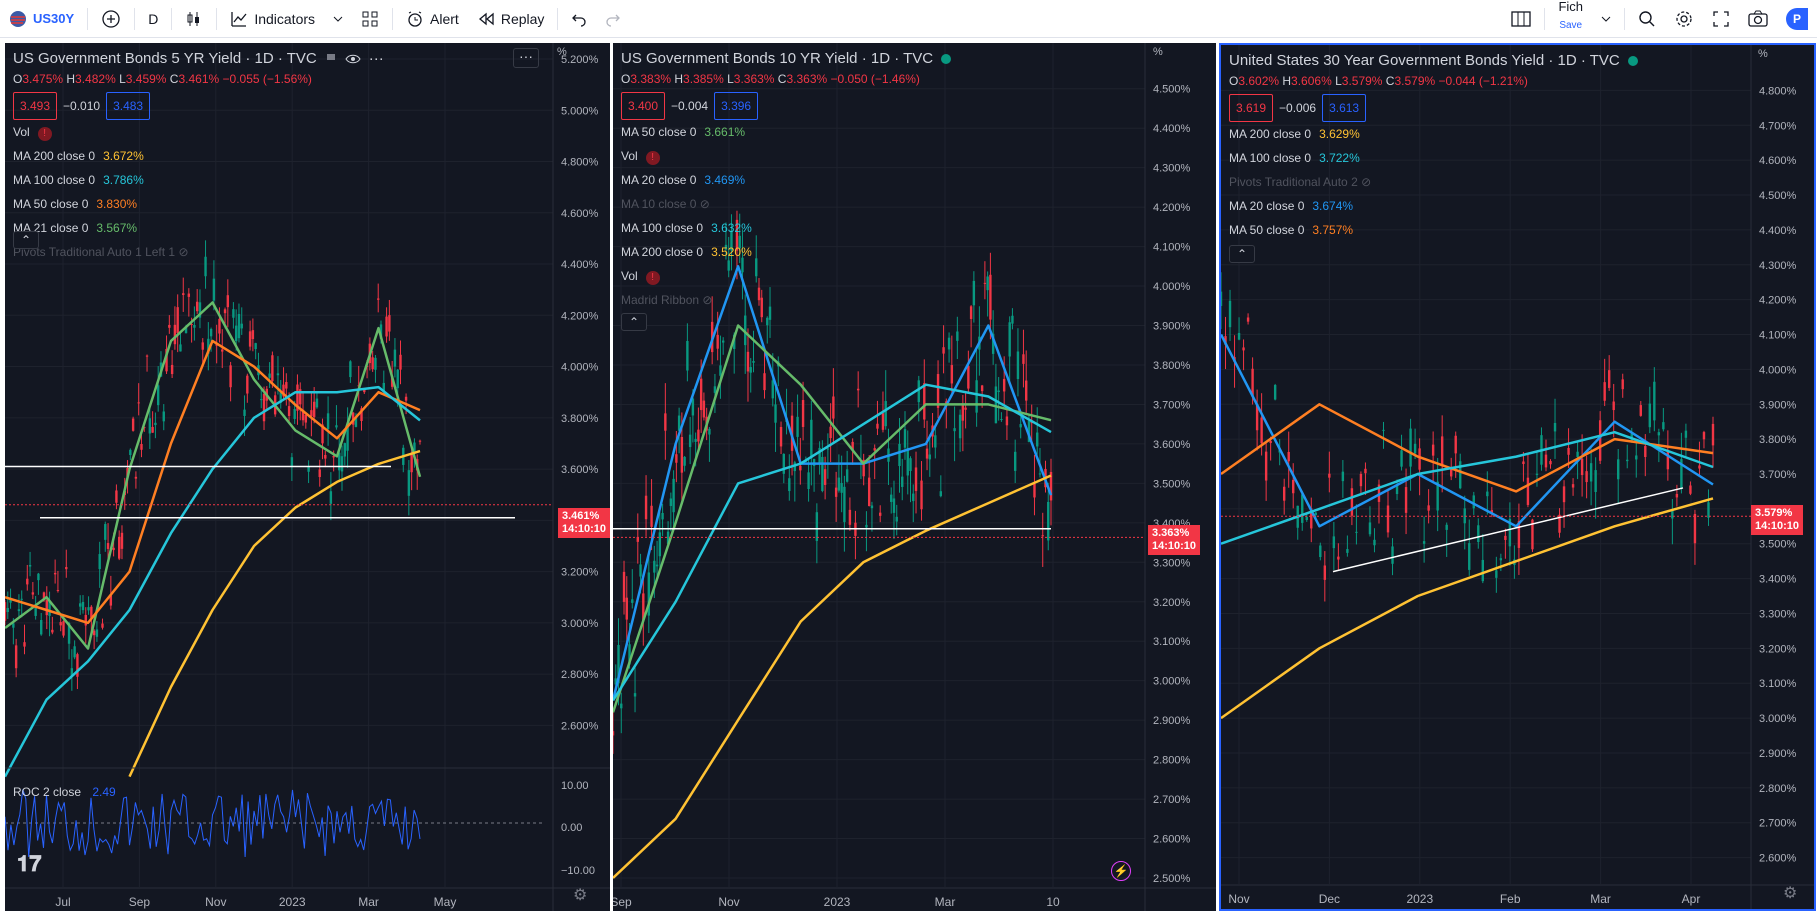 This screenshot has height=915, width=1817. I want to click on bid-button: 3.619, so click(1251, 108).